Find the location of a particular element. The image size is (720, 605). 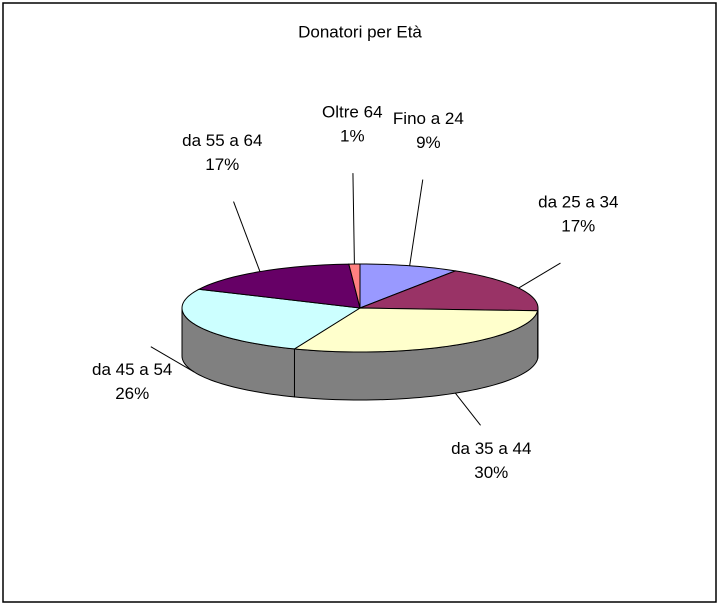

slice-label: da 25 a 34 is located at coordinates (578, 202).